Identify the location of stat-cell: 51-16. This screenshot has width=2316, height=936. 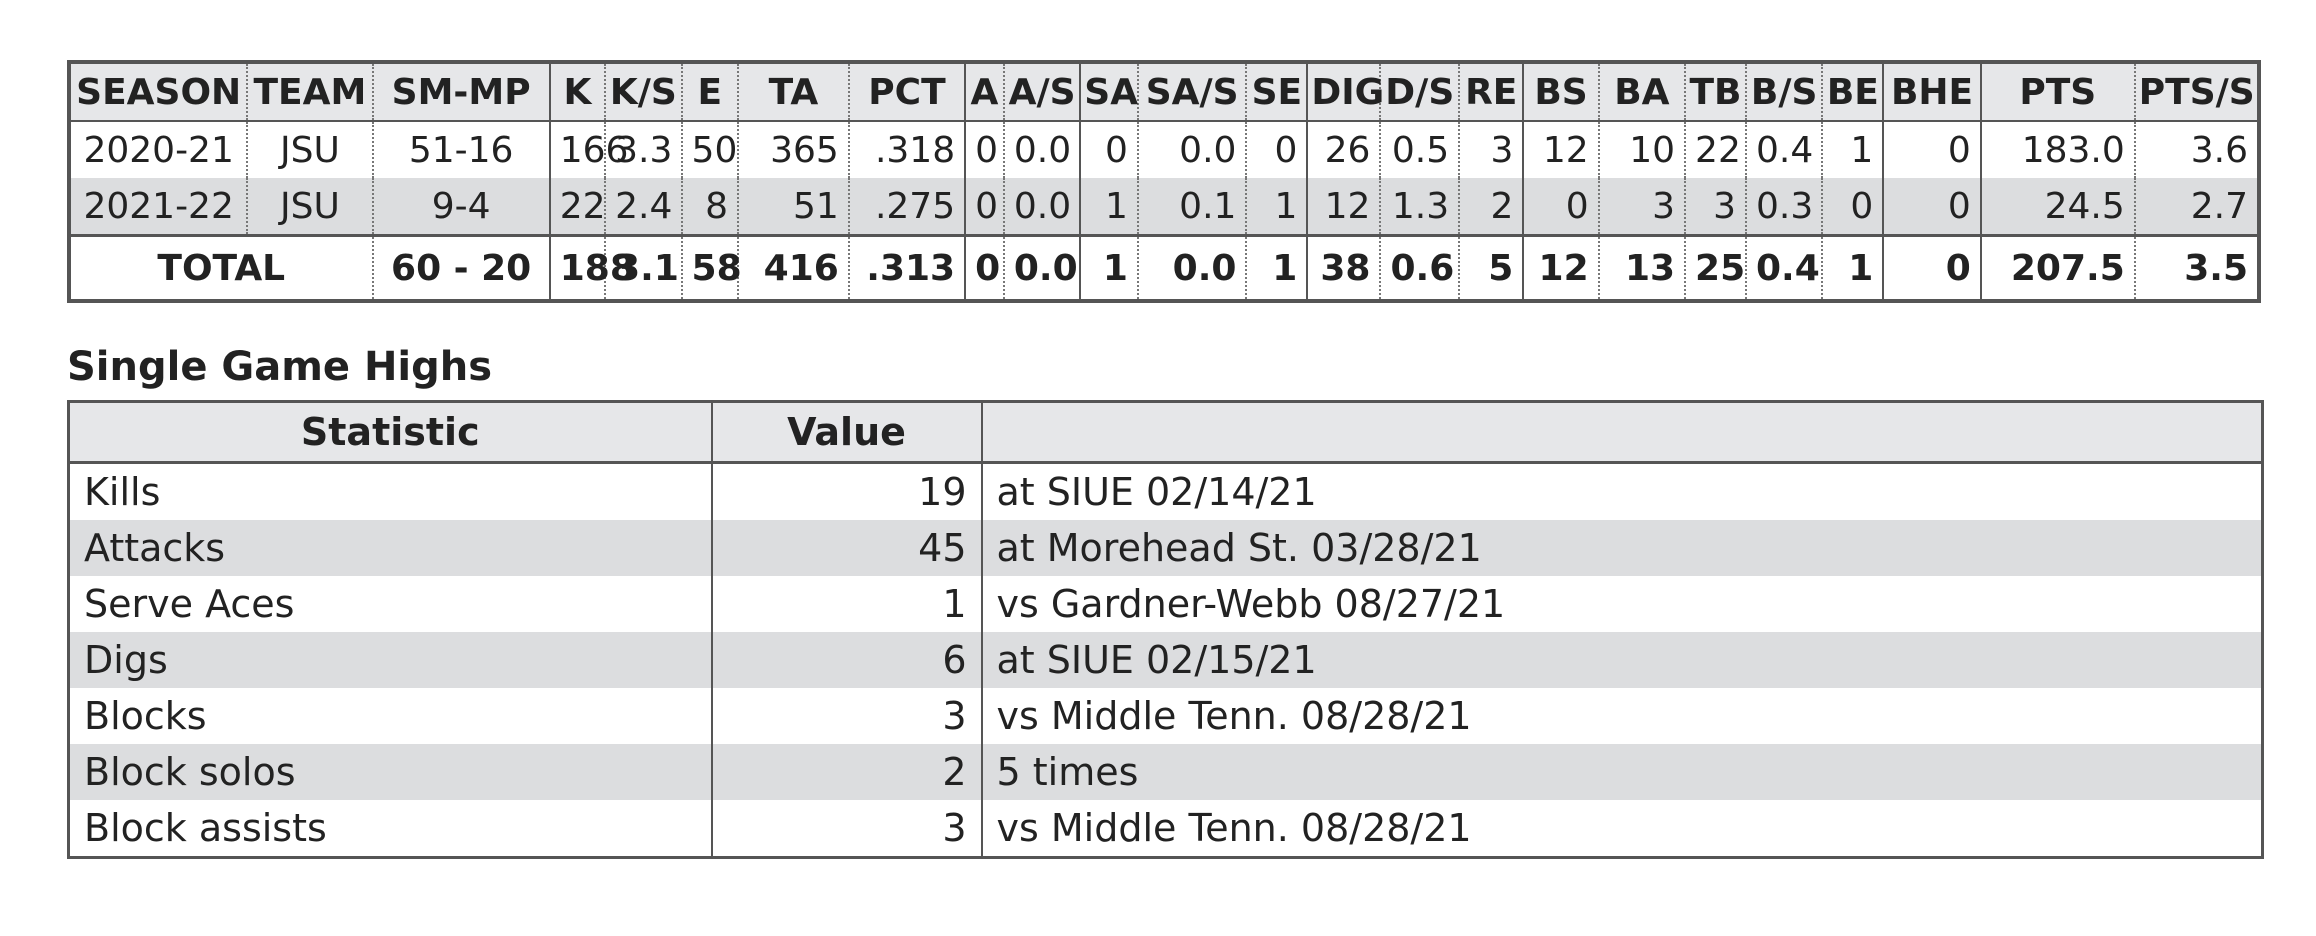
(461, 149).